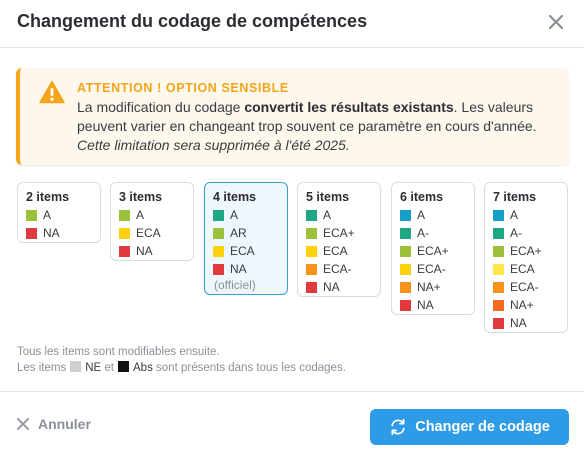  What do you see at coordinates (398, 427) in the screenshot?
I see `refresh-icon` at bounding box center [398, 427].